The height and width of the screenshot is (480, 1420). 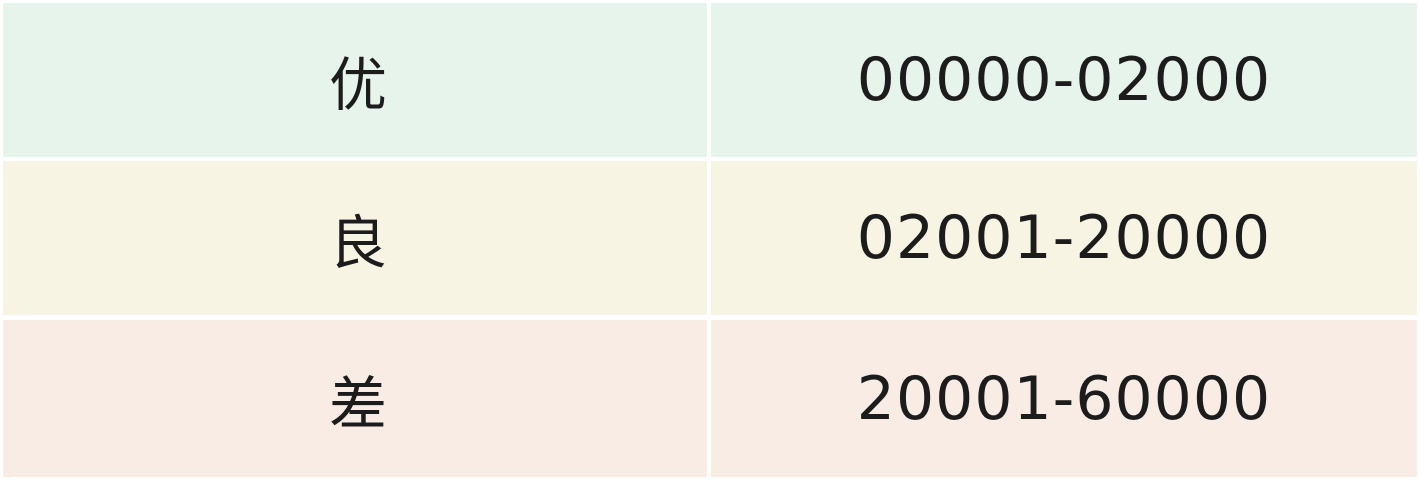 What do you see at coordinates (357, 403) in the screenshot?
I see `grade-label: 差` at bounding box center [357, 403].